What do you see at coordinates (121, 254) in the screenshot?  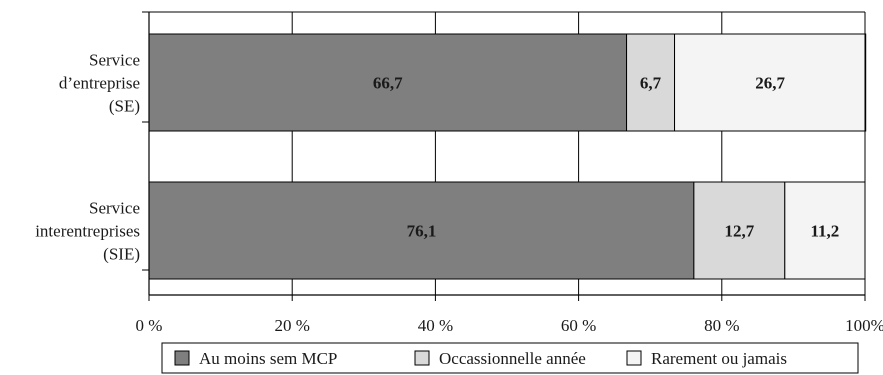 I see `category-label-line: (SIE)` at bounding box center [121, 254].